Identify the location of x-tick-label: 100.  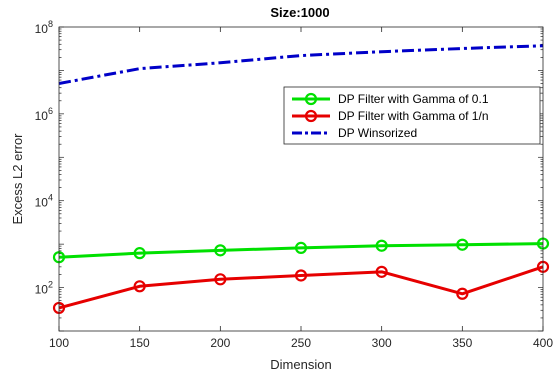
(59, 343).